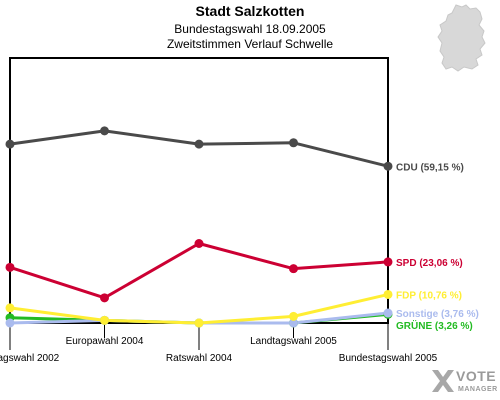 This screenshot has height=400, width=500. I want to click on series-line-spd, so click(199, 271).